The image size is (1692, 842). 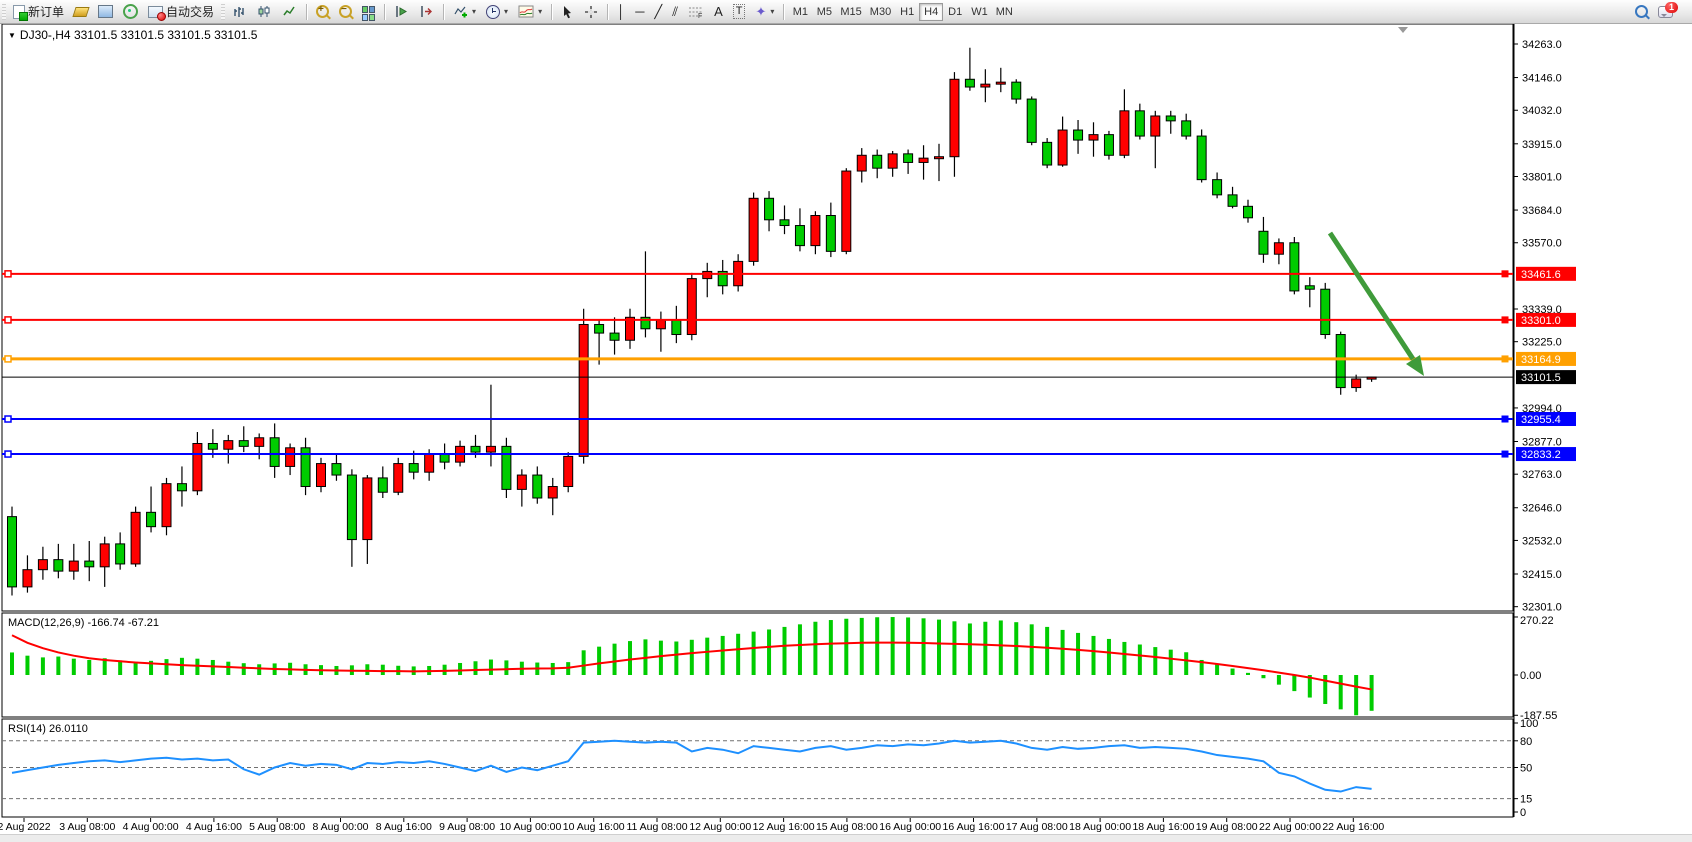 I want to click on trendline-button: ╱, so click(x=658, y=11).